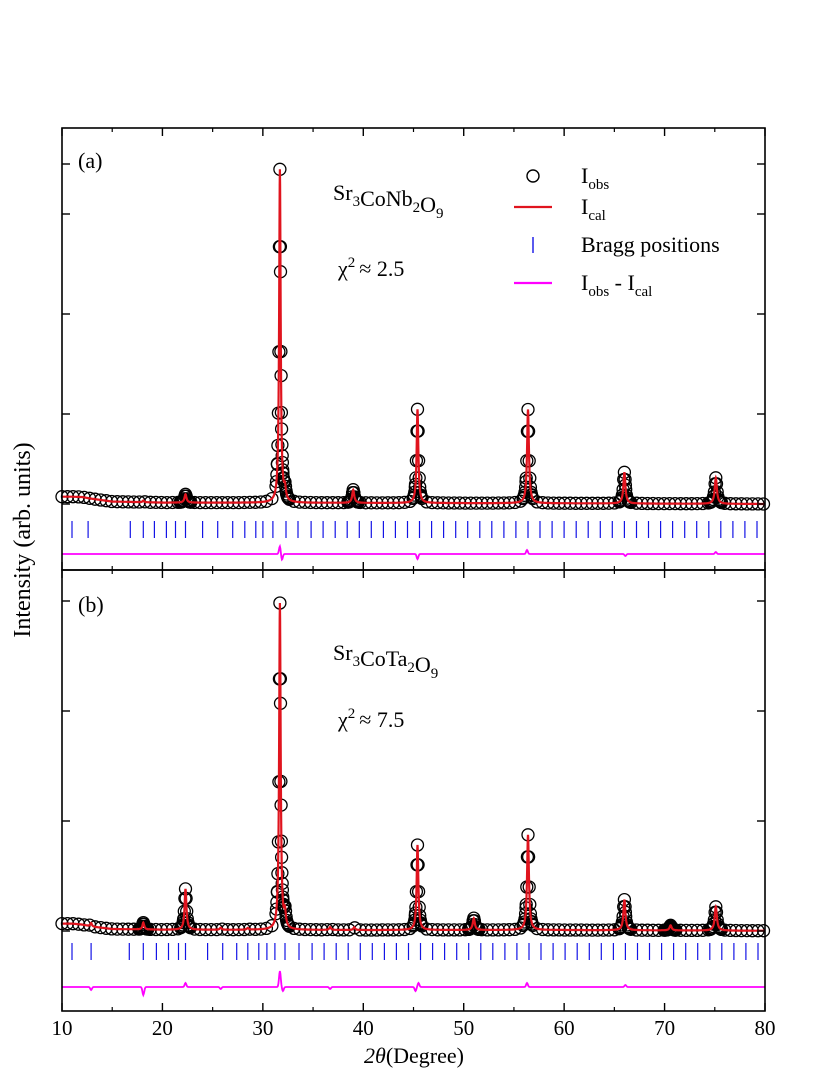  Describe the element at coordinates (664, 1028) in the screenshot. I see `x-tick-label: 70` at that location.